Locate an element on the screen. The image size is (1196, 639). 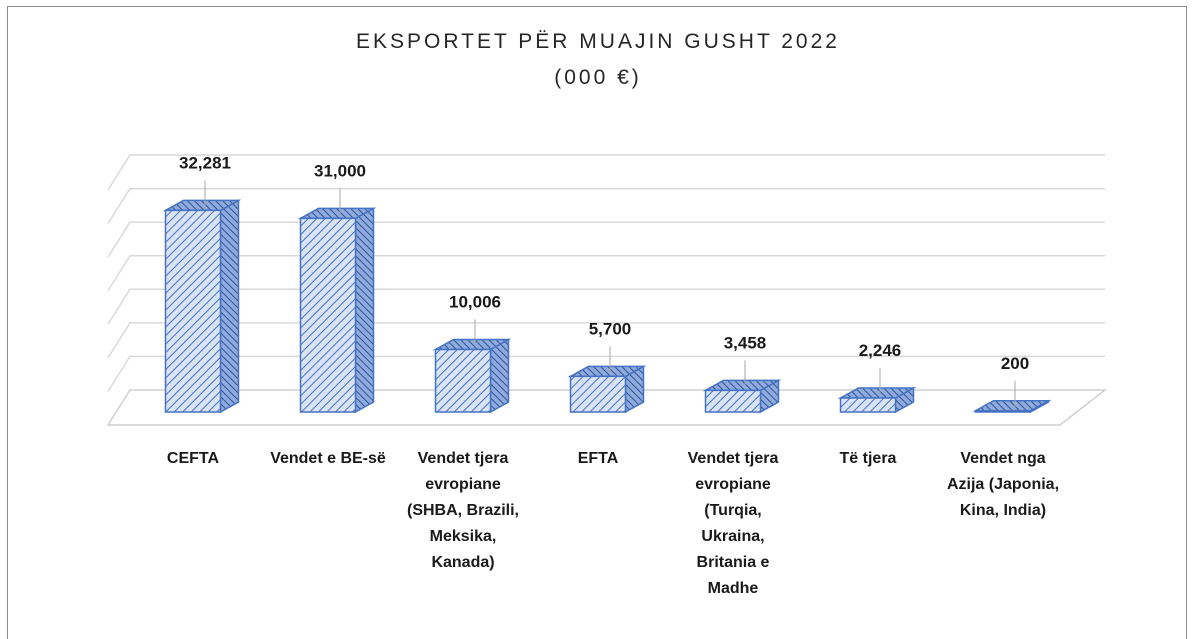
data-label: 32,281 is located at coordinates (205, 162).